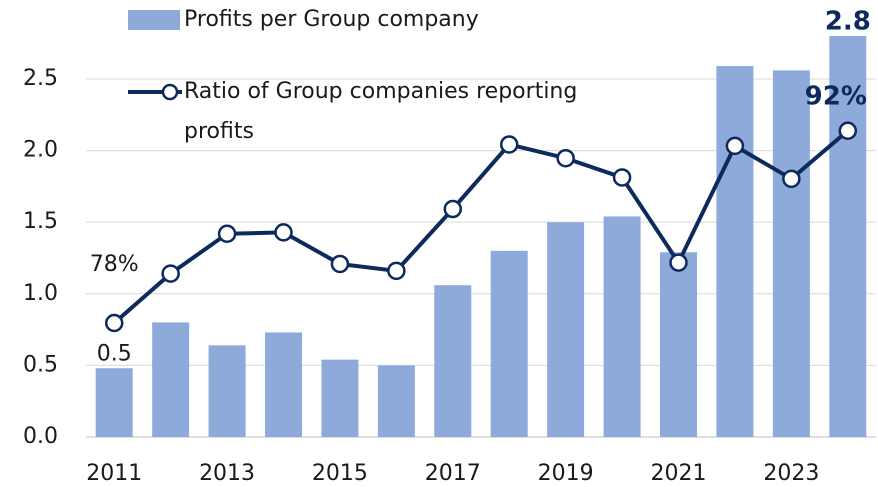  I want to click on legend-bar-swatch, so click(154, 20).